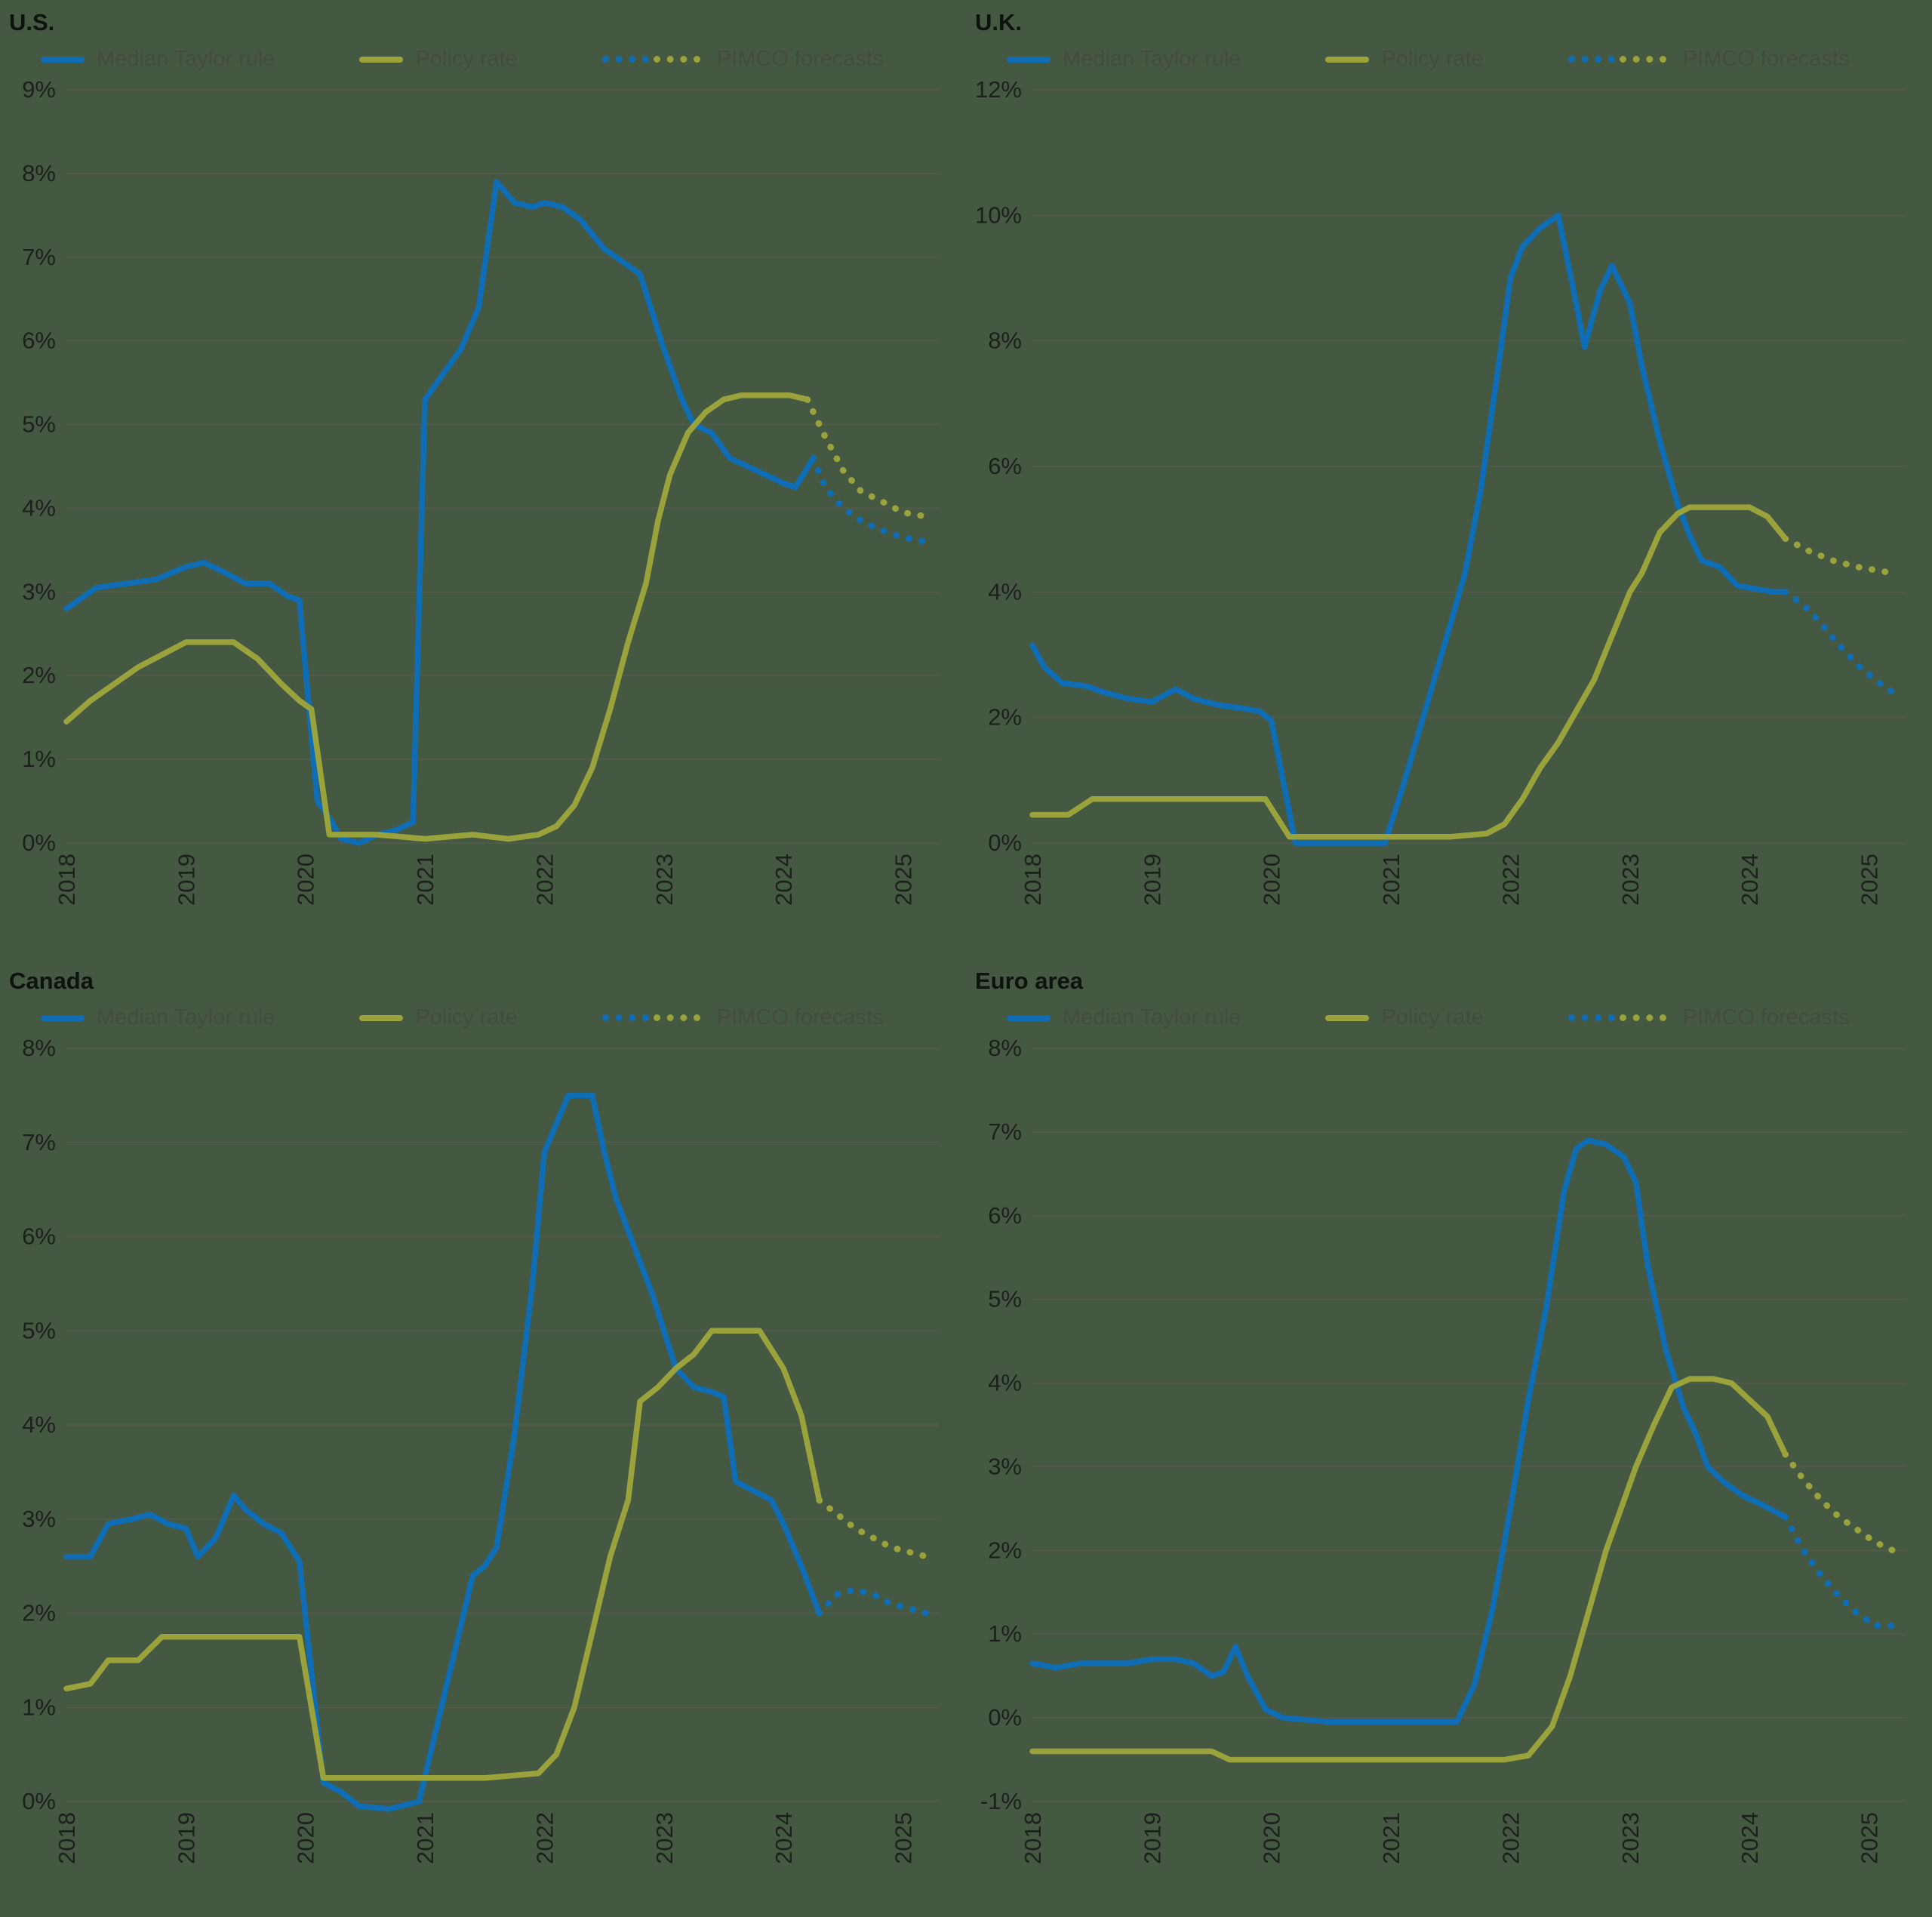  Describe the element at coordinates (51, 981) in the screenshot. I see `chart-title-canada: Canada` at that location.